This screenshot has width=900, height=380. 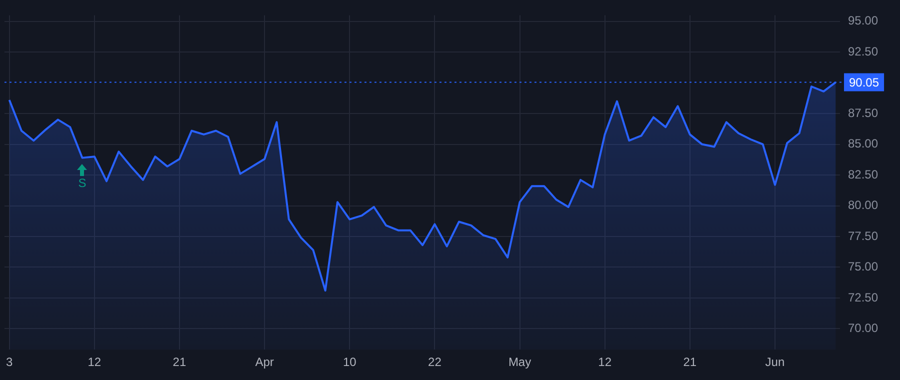 What do you see at coordinates (863, 205) in the screenshot?
I see `y-tick-label: 80.00` at bounding box center [863, 205].